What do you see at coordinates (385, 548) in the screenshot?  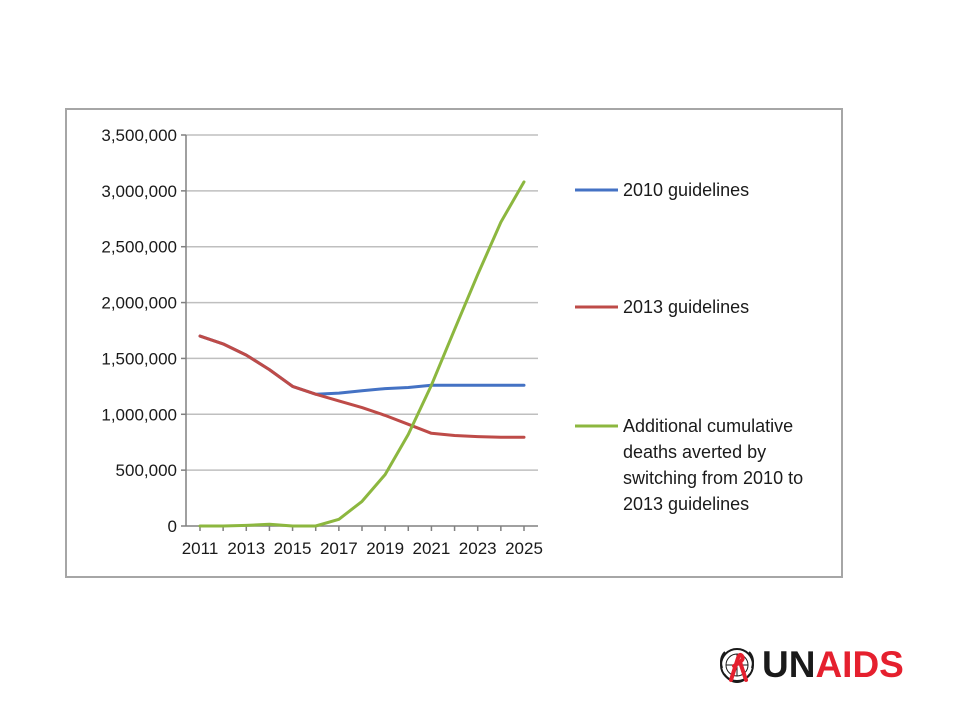 I see `x-tick-label: 2019` at bounding box center [385, 548].